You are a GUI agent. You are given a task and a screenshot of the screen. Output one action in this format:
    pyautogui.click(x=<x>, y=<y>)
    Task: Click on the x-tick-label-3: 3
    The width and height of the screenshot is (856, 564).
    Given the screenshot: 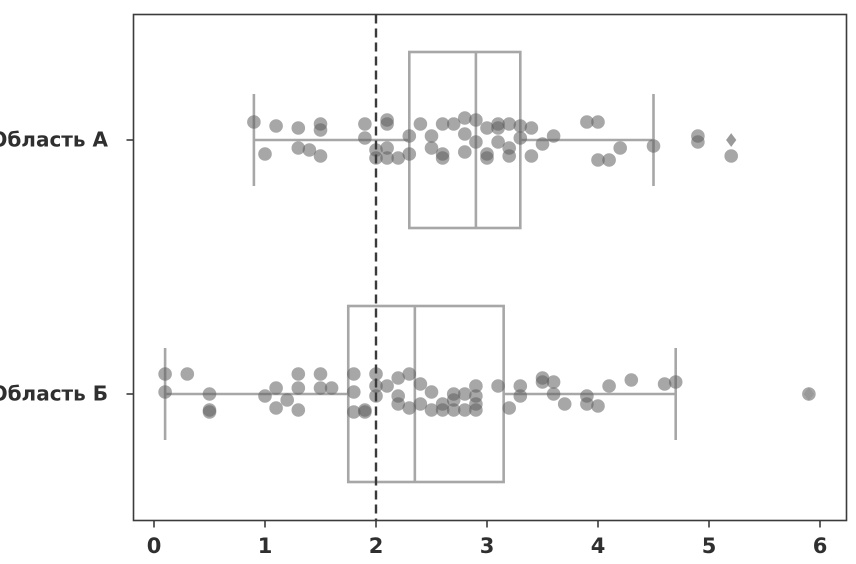 What is the action you would take?
    pyautogui.click(x=487, y=546)
    